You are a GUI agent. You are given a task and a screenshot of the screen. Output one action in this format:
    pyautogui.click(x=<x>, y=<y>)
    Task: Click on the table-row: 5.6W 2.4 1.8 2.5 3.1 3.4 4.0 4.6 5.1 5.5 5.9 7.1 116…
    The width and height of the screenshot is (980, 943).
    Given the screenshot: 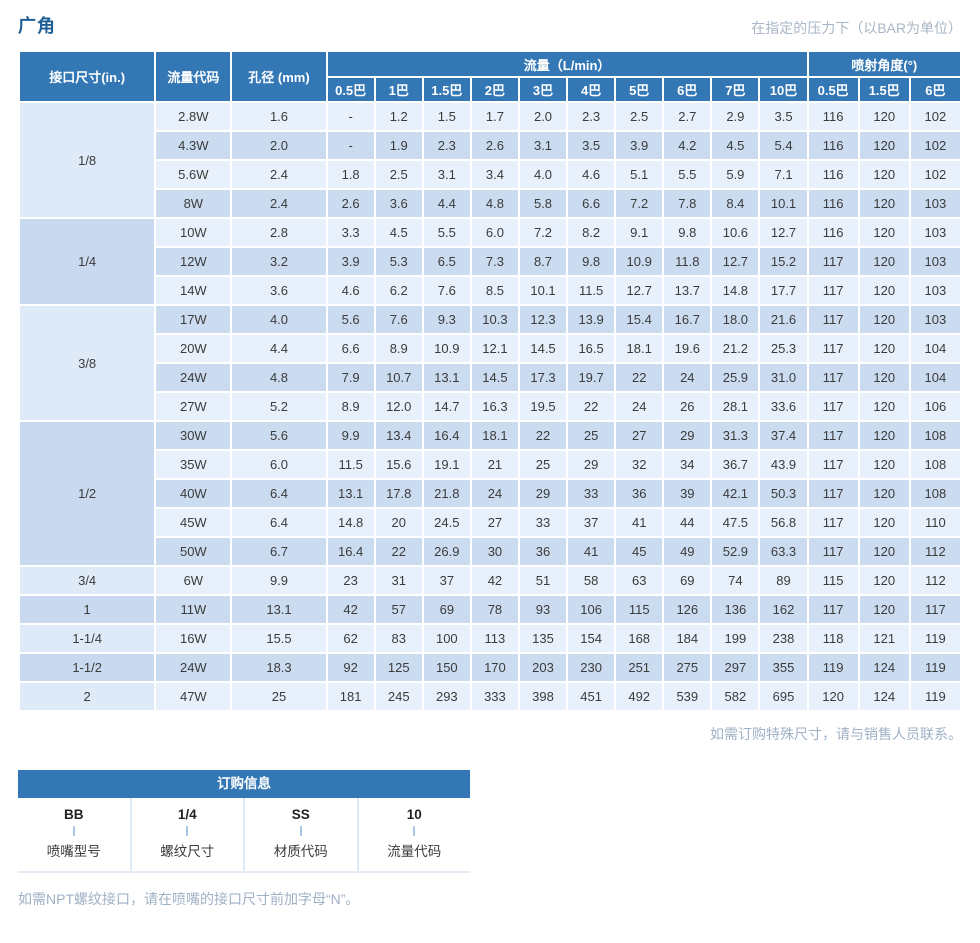 What is the action you would take?
    pyautogui.click(x=491, y=174)
    